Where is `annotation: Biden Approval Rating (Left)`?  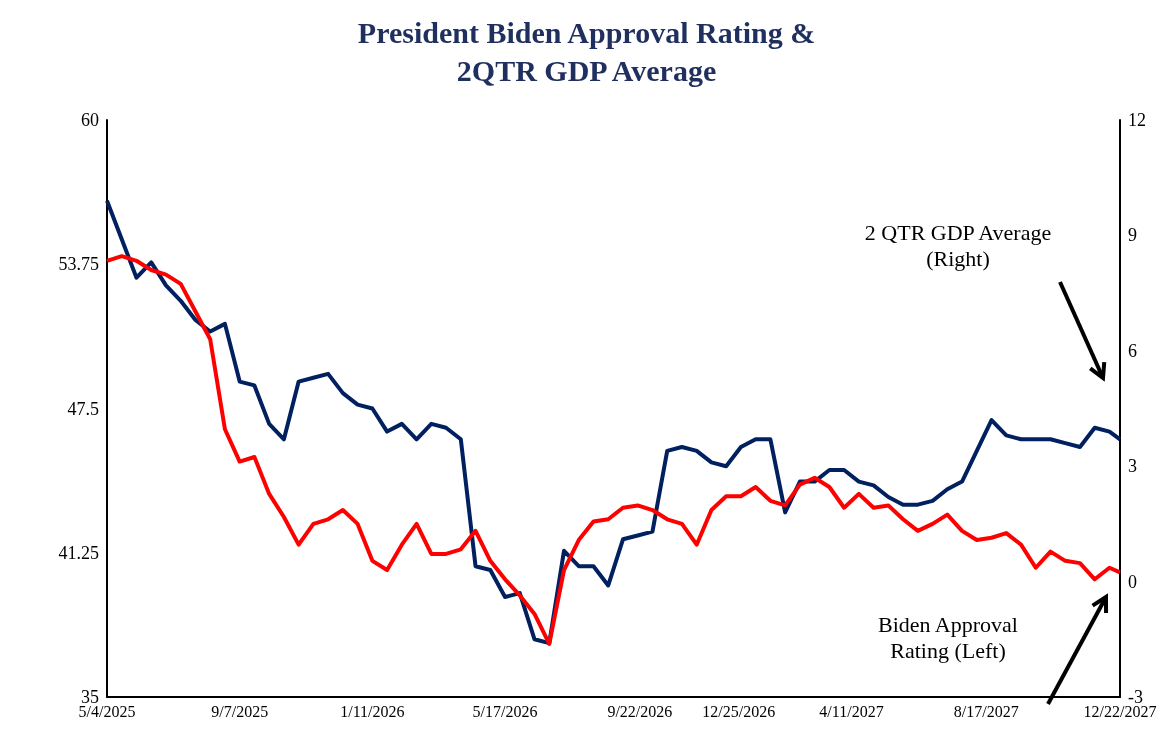
annotation: Biden Approval Rating (Left) is located at coordinates (948, 637).